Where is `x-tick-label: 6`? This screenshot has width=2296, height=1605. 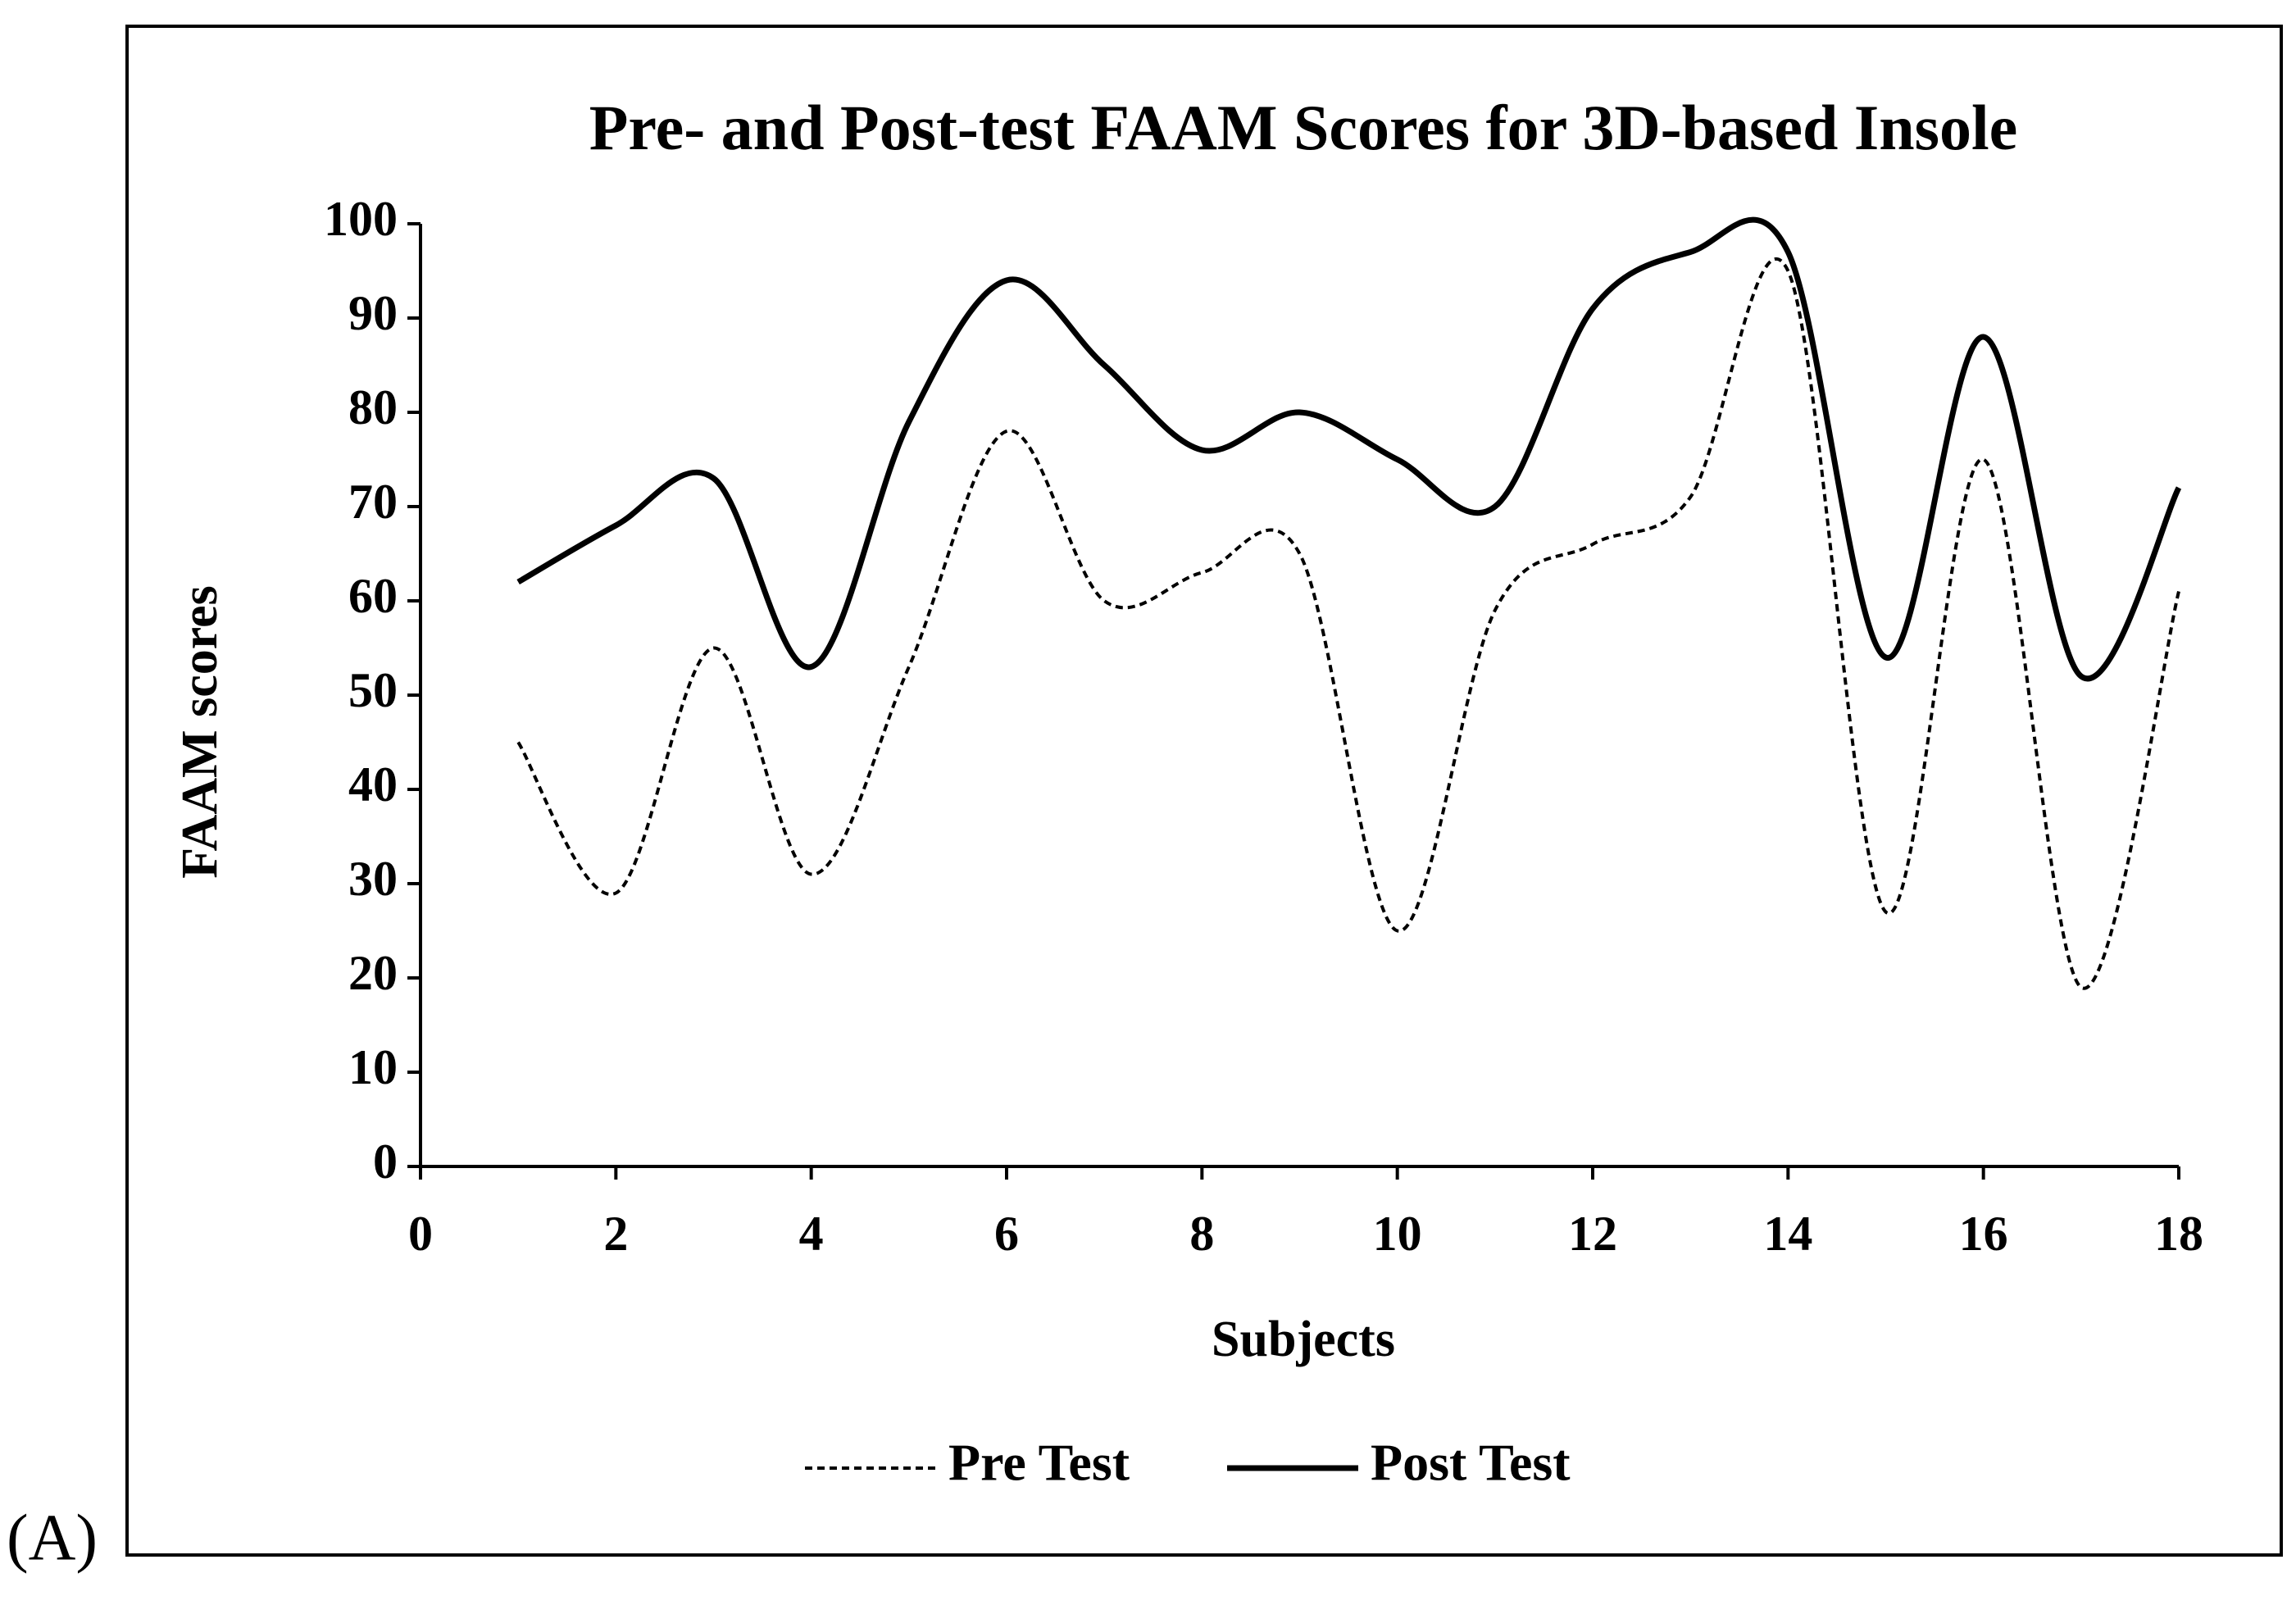
x-tick-label: 6 is located at coordinates (1007, 1234).